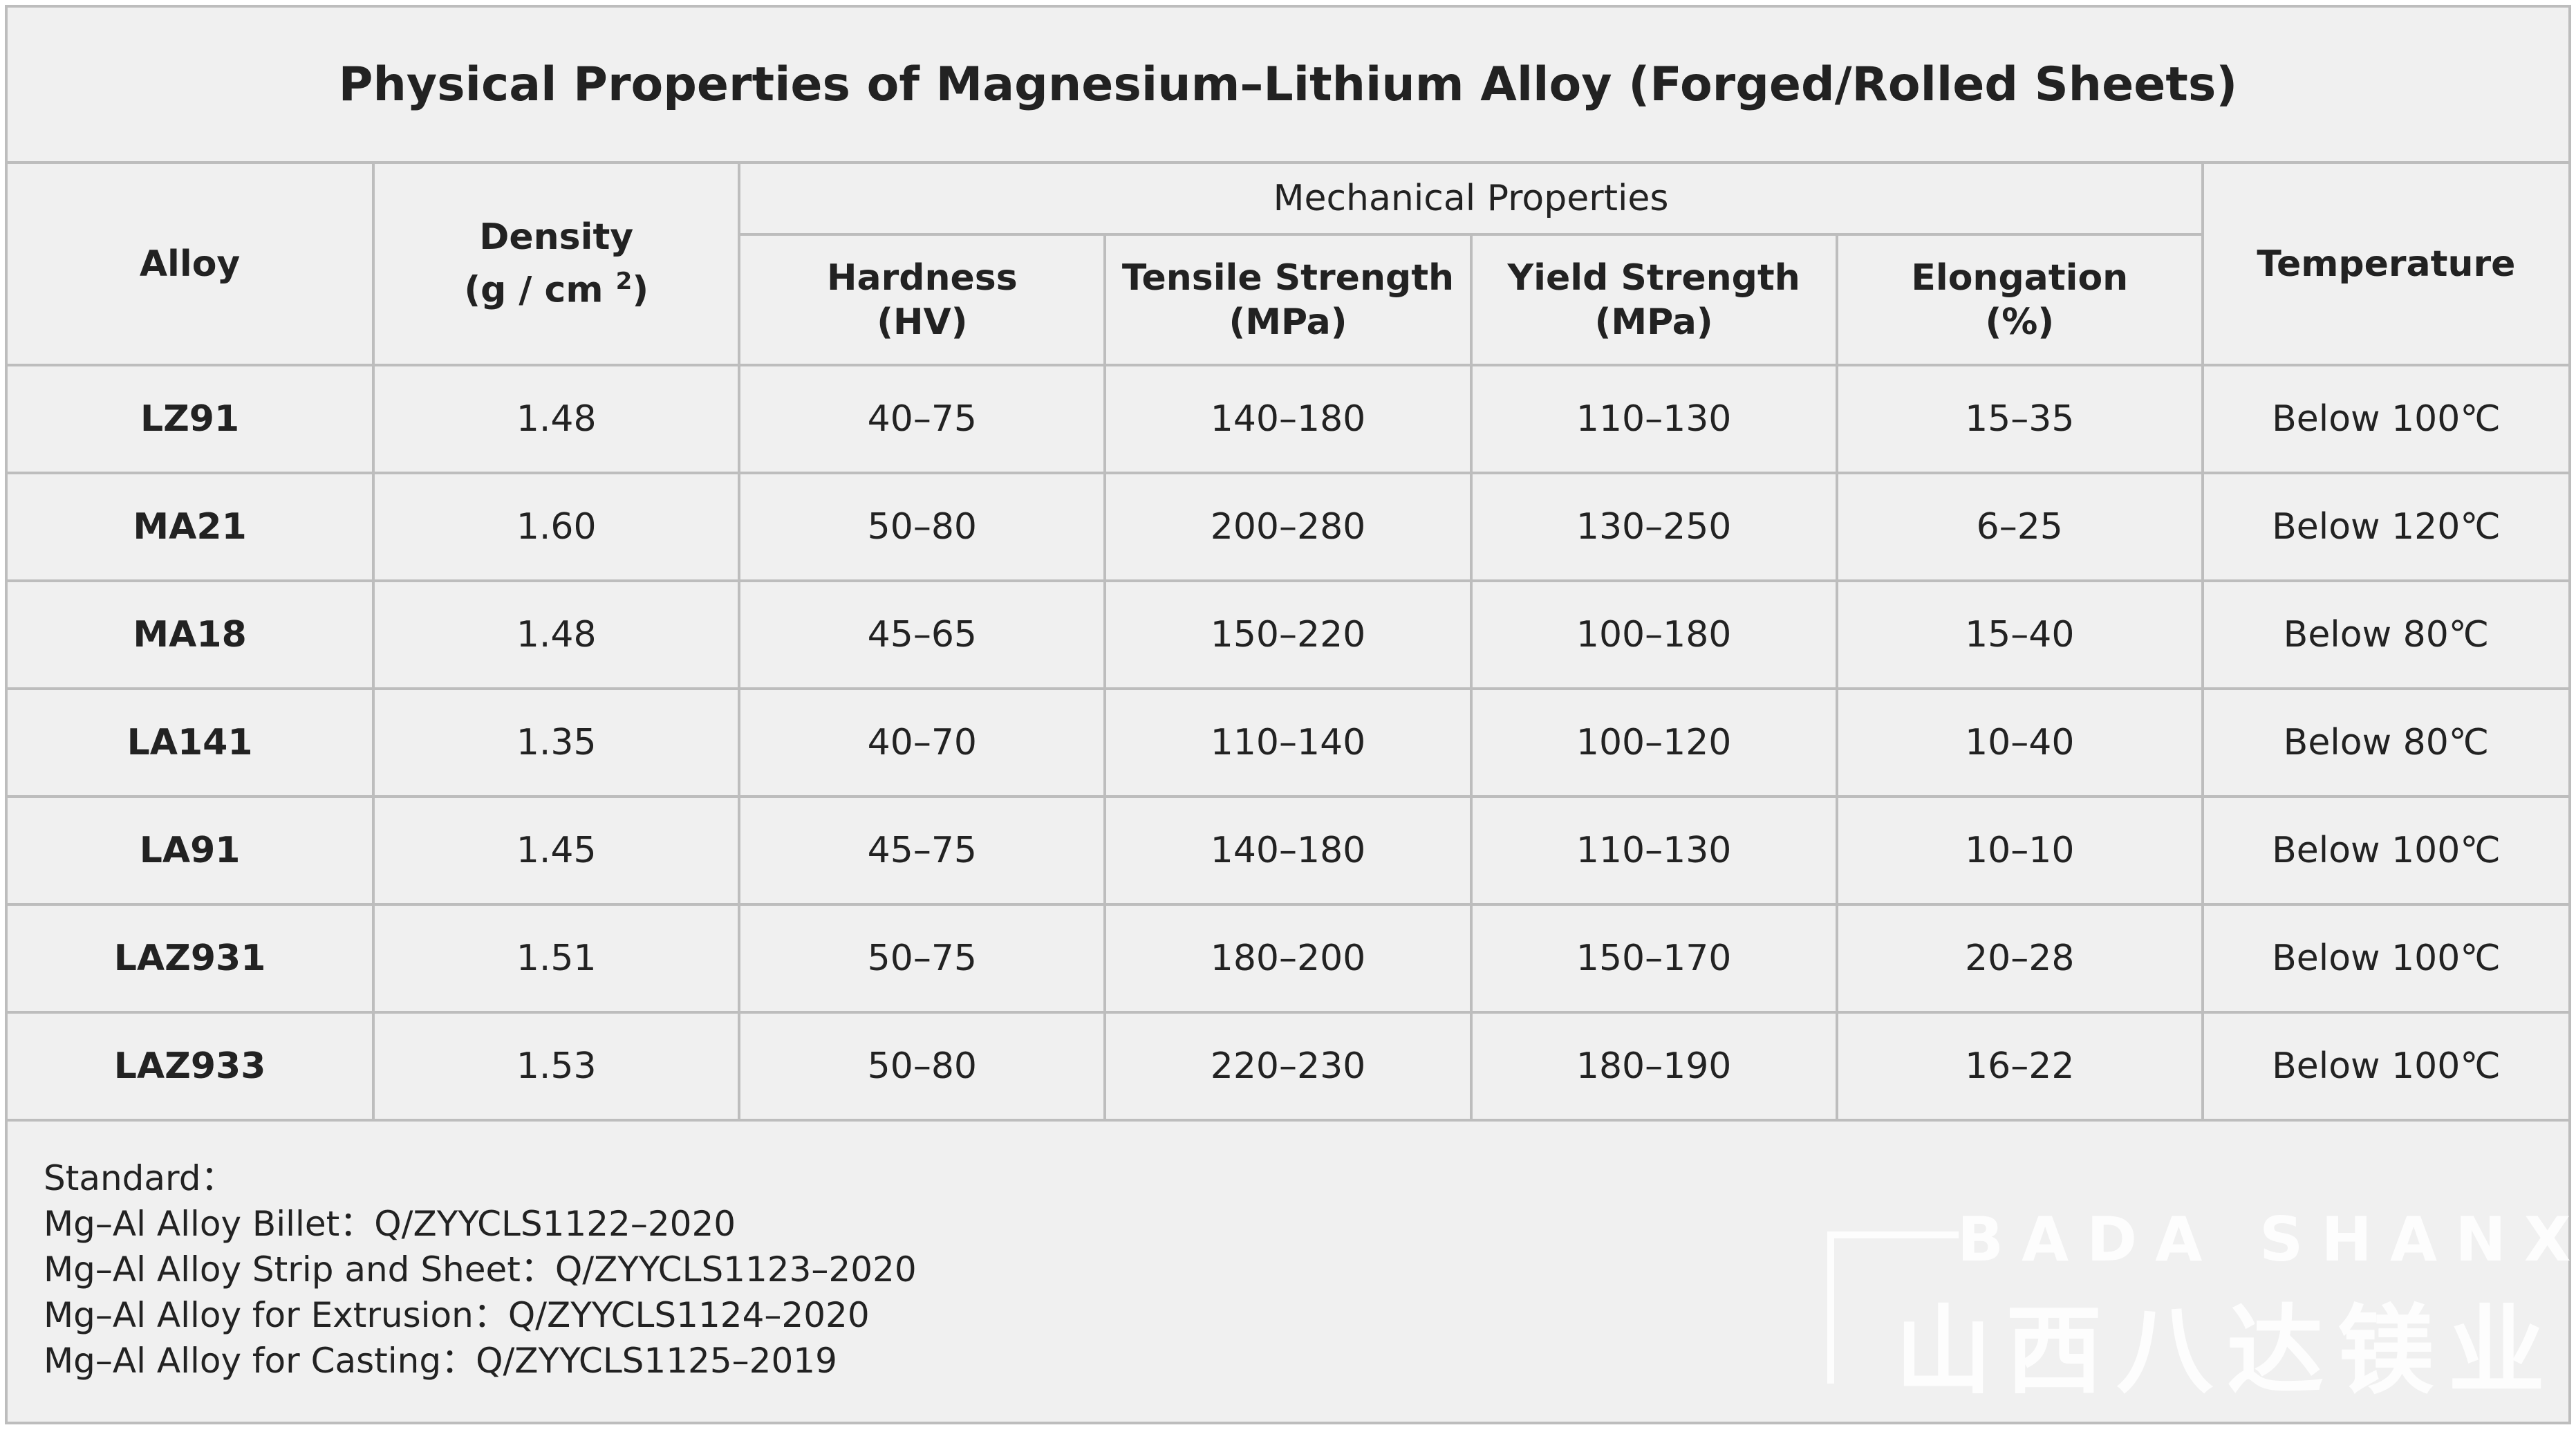 The width and height of the screenshot is (2576, 1432). Describe the element at coordinates (1893, 1307) in the screenshot. I see `watermark-bracket` at that location.